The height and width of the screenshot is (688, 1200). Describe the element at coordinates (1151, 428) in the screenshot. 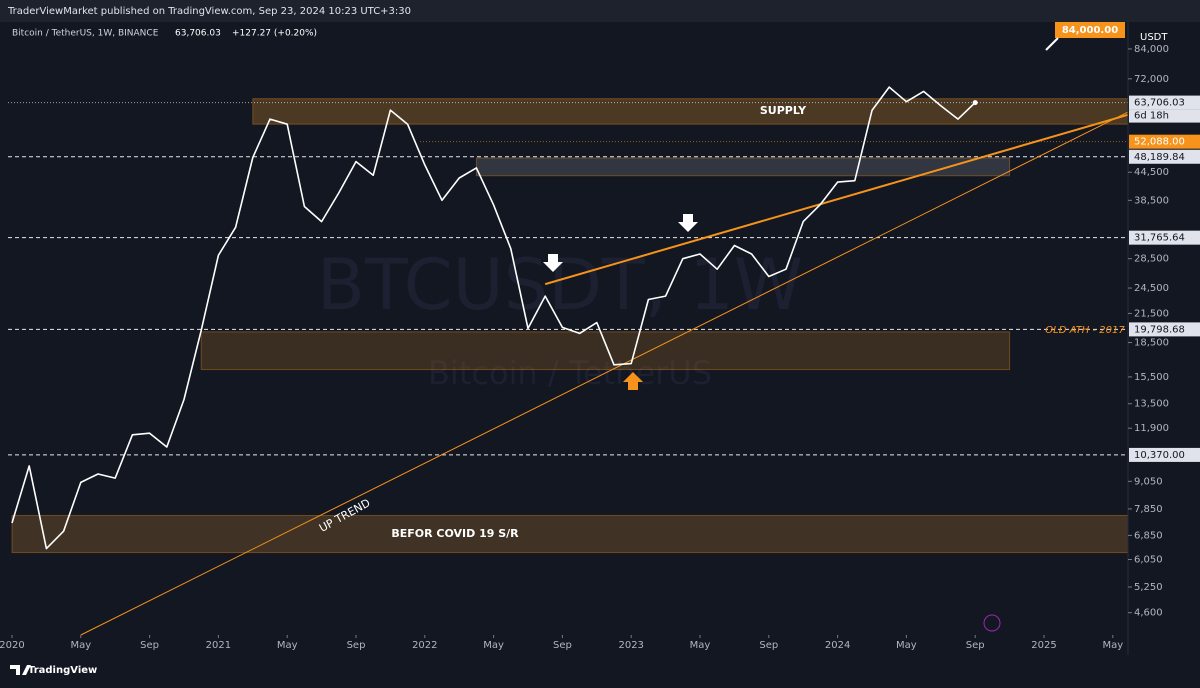

I see `y-tick-label: 11,900` at that location.